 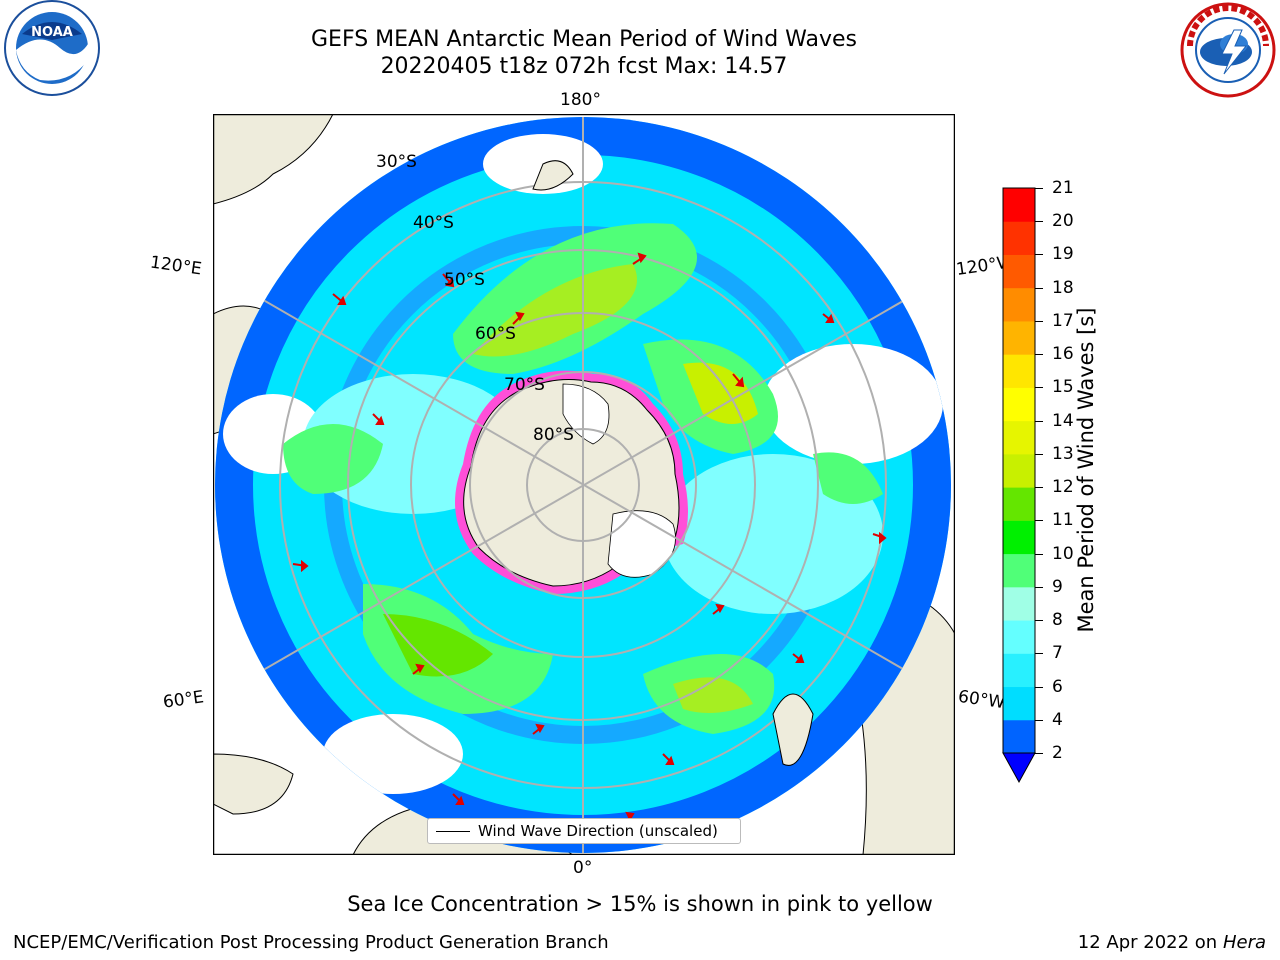 What do you see at coordinates (981, 700) in the screenshot?
I see `lon-label-60w: 60°W` at bounding box center [981, 700].